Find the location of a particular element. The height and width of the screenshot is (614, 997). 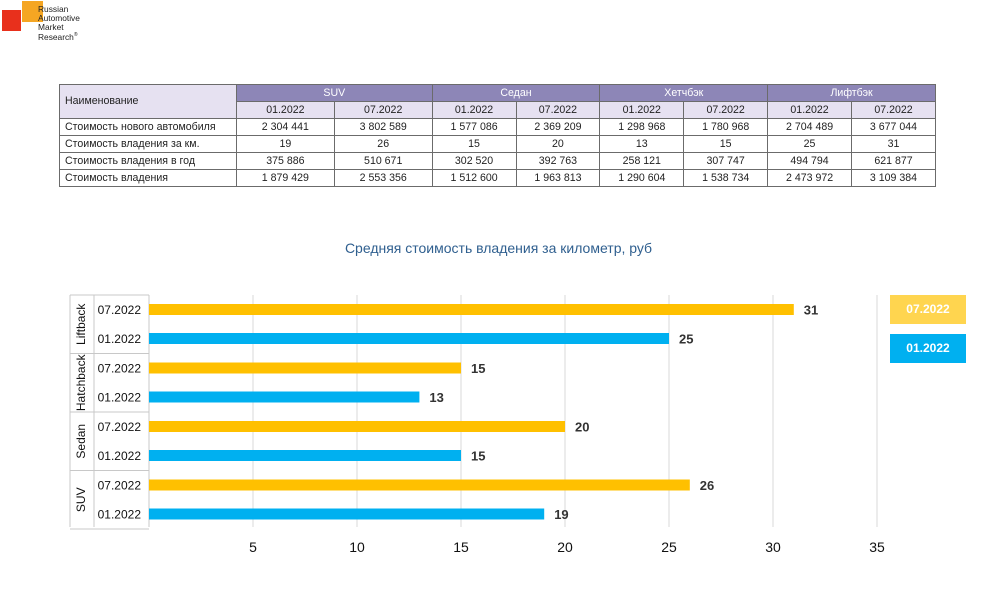

category-group-label: Liftback is located at coordinates (81, 324).